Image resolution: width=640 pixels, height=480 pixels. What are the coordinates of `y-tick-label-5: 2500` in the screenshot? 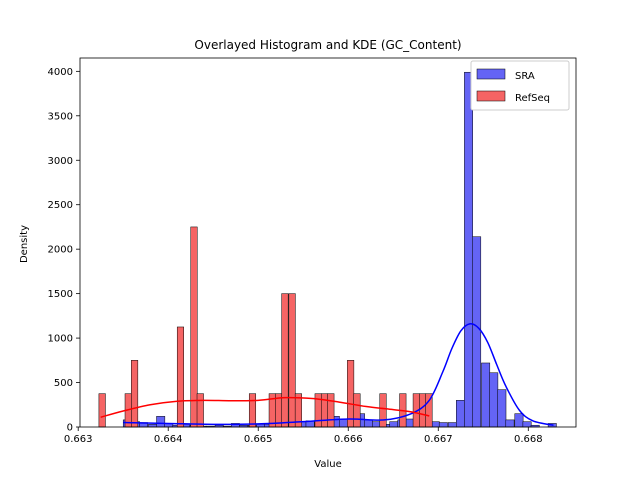 It's located at (60, 205).